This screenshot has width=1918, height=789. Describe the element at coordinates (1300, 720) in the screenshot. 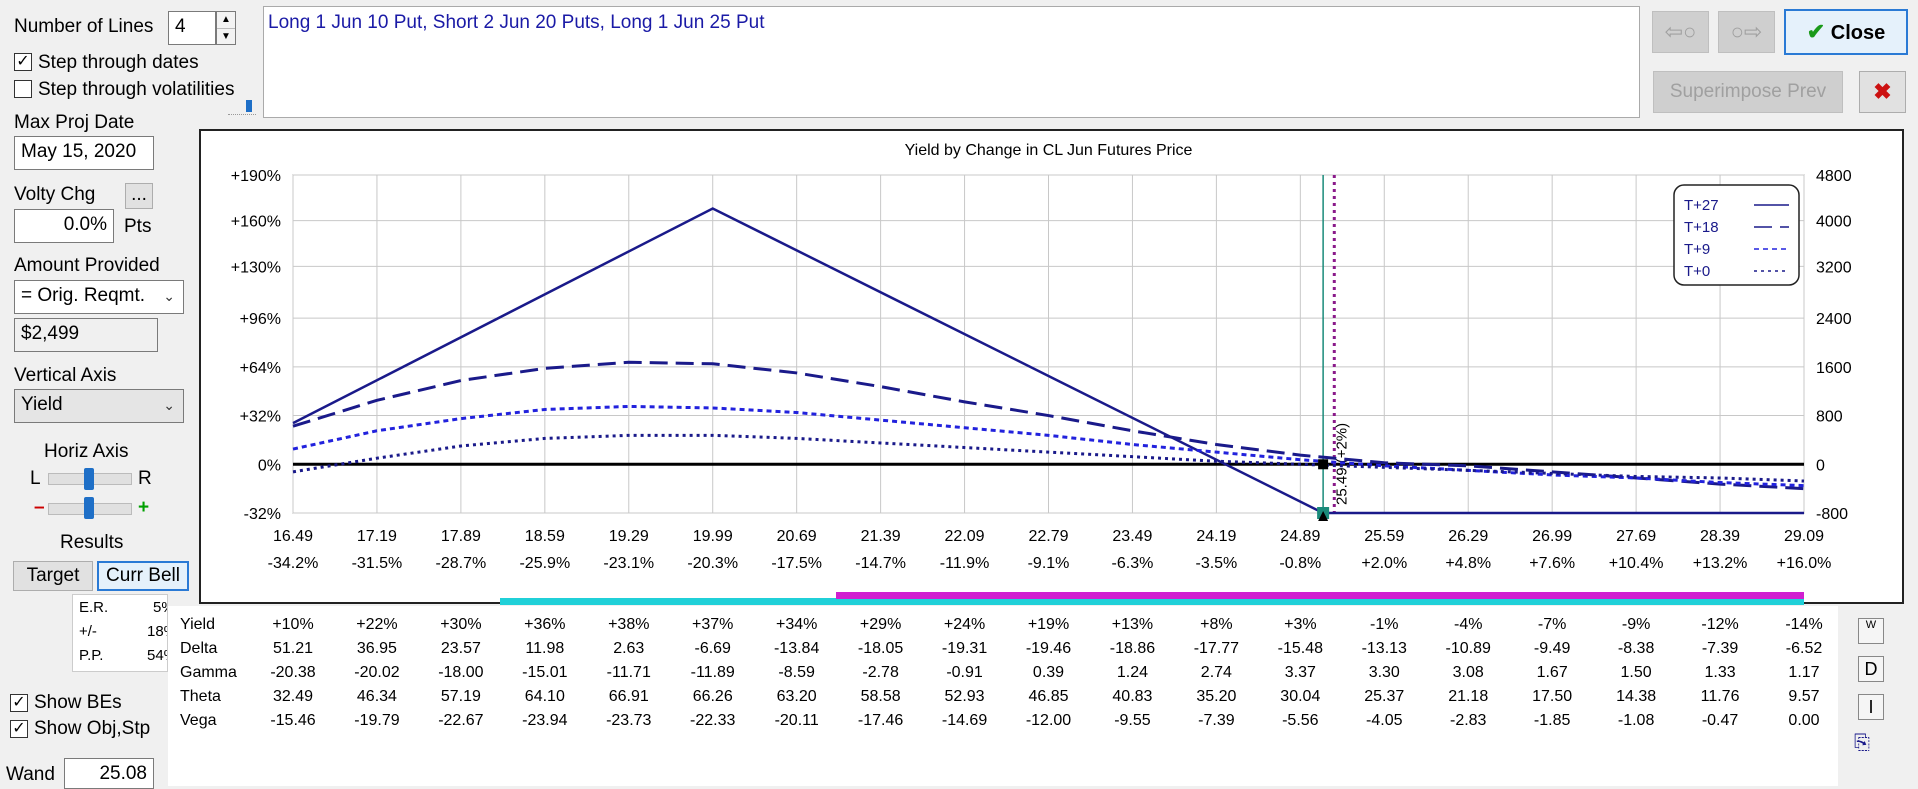

I see `greek-cell: -5.56` at that location.